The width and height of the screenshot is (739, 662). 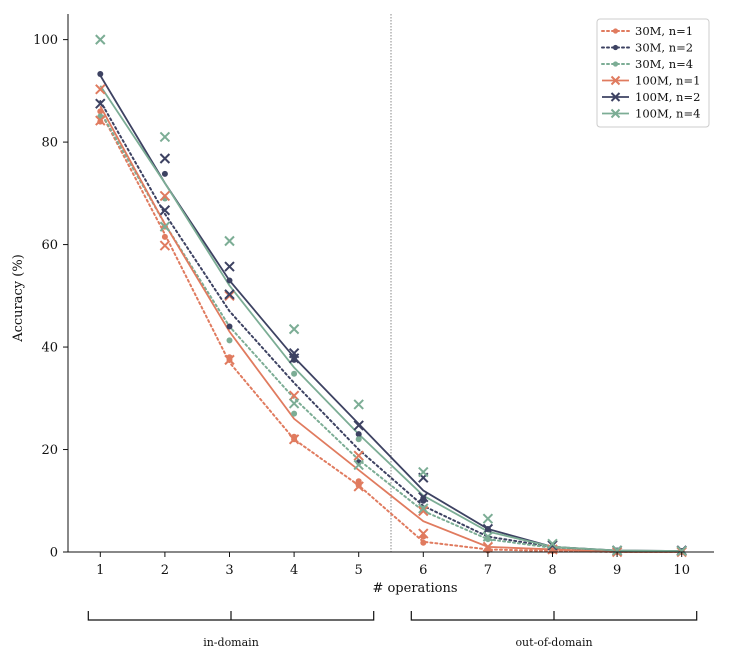 What do you see at coordinates (100, 570) in the screenshot?
I see `x-tick-label: 1` at bounding box center [100, 570].